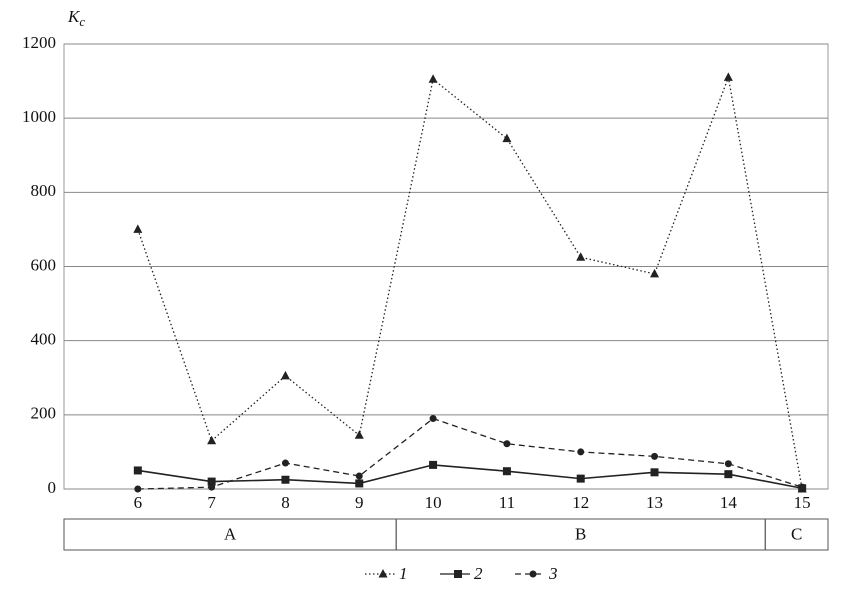 This screenshot has height=600, width=841. I want to click on x-tick-label: 14, so click(729, 502).